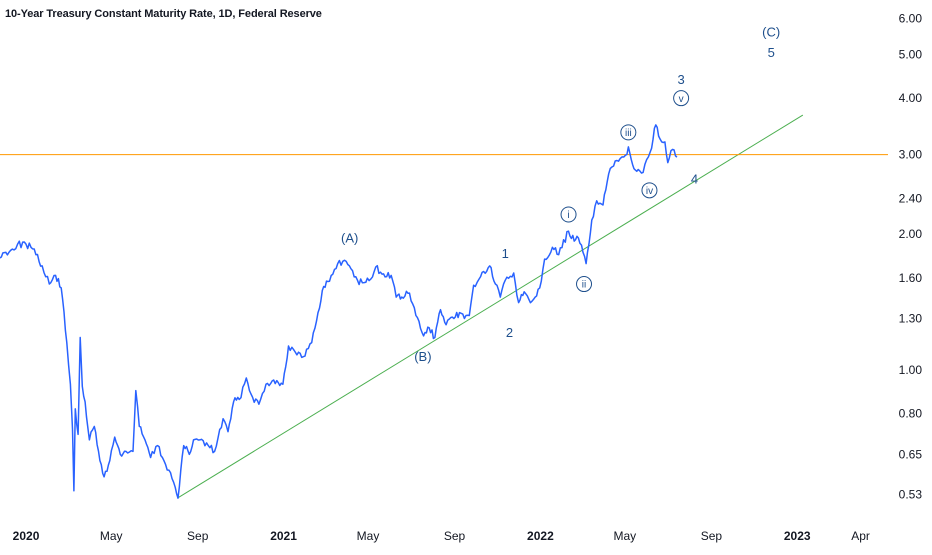 This screenshot has height=555, width=932. I want to click on y-tick-label: 0.65, so click(911, 454).